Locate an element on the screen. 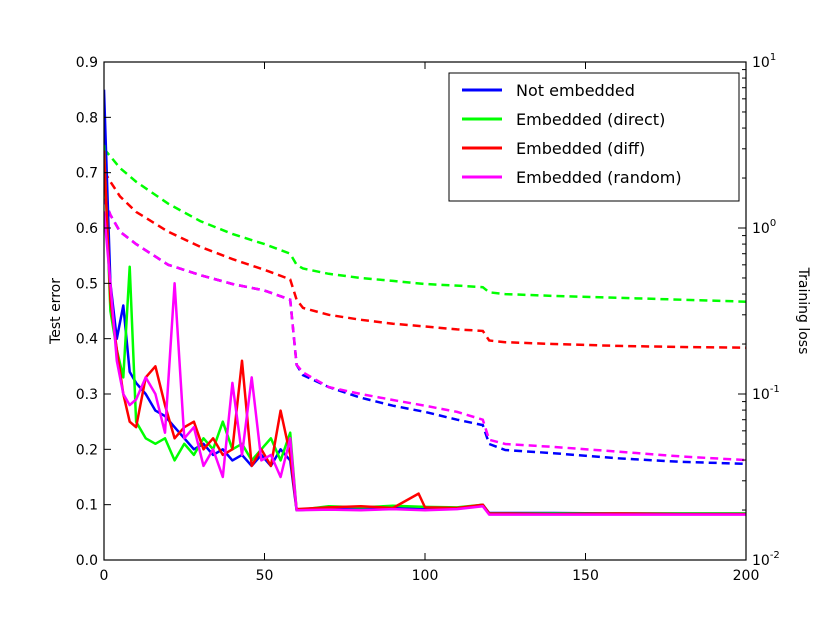 This screenshot has width=830, height=623. legend-label: Embedded (direct) is located at coordinates (590, 119).